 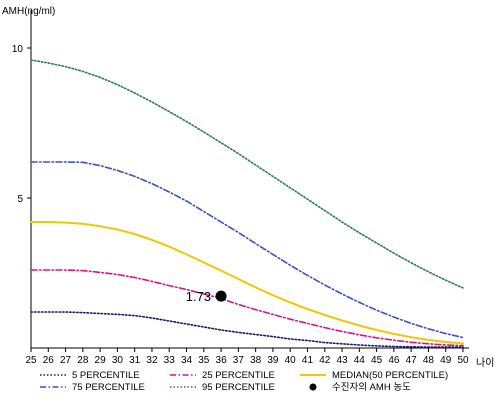 I want to click on x-tick-label: 32, so click(x=152, y=360).